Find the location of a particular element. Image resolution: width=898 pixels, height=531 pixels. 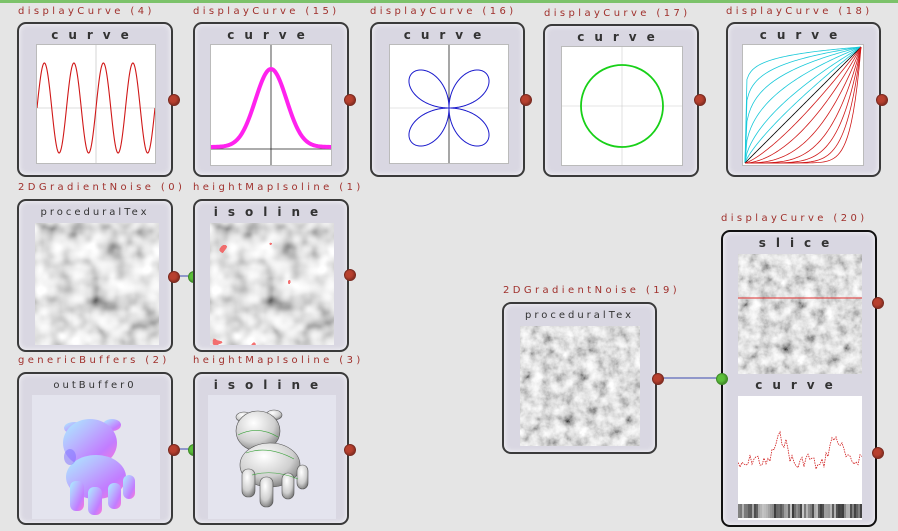

node-title-2d-gradient-noise-0: 2DGradientNoise (0) is located at coordinates (102, 187).